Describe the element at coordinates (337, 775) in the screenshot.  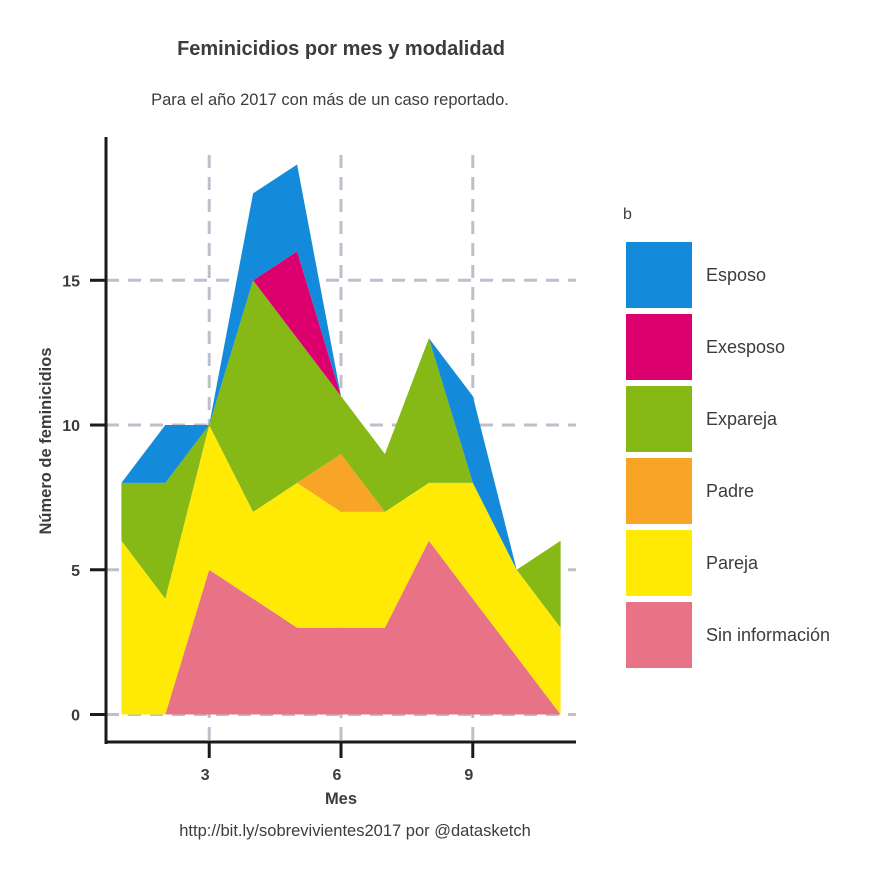
I see `x-tick-label: 6` at that location.